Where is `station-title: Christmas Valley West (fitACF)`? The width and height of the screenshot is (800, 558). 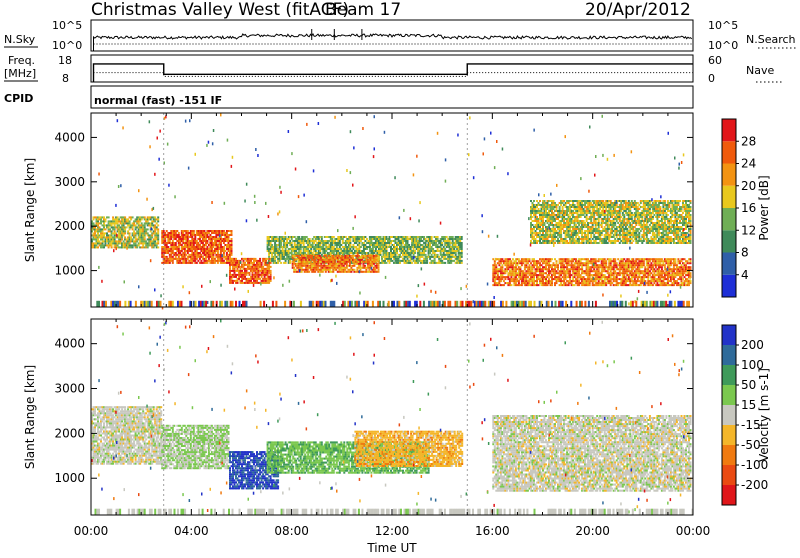
station-title: Christmas Valley West (fitACF) is located at coordinates (220, 10).